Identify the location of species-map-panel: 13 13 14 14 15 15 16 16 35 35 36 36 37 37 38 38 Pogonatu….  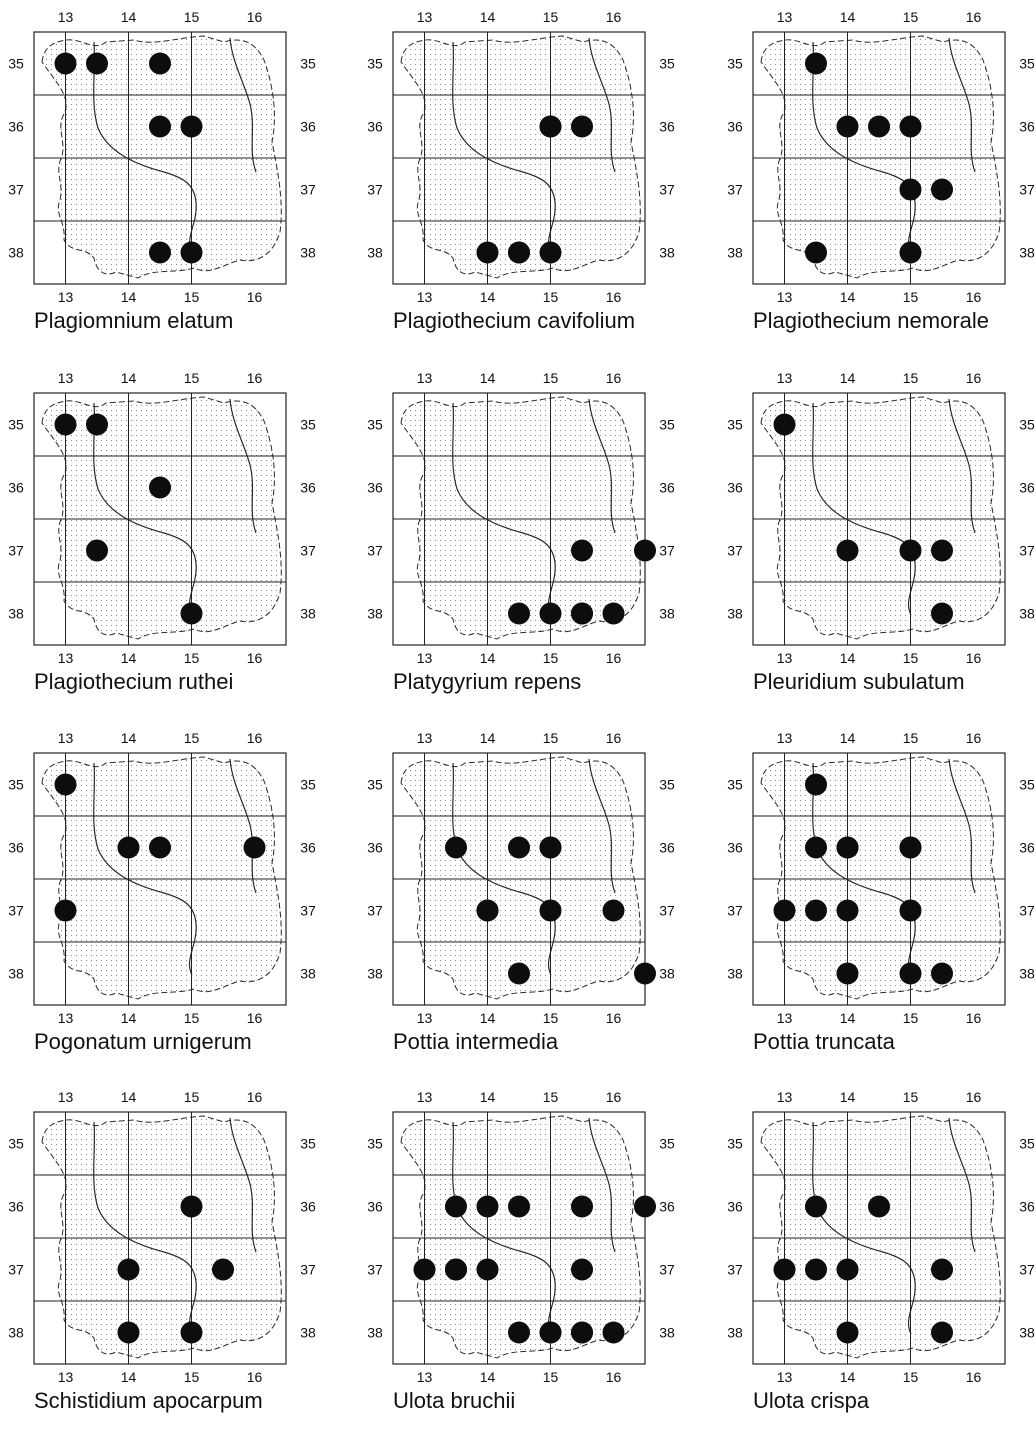
(172, 901).